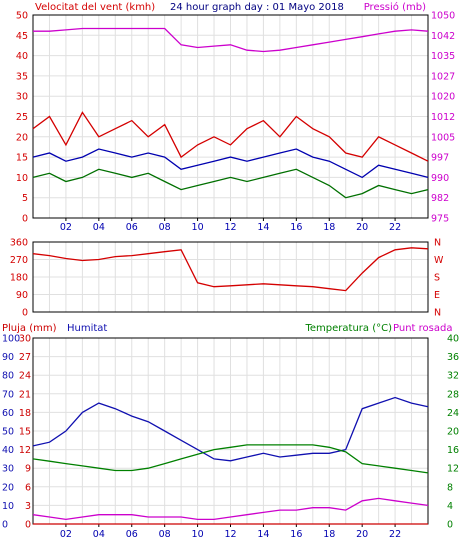 This screenshot has width=459, height=554. I want to click on temperature-tick-label: 28, so click(453, 394).